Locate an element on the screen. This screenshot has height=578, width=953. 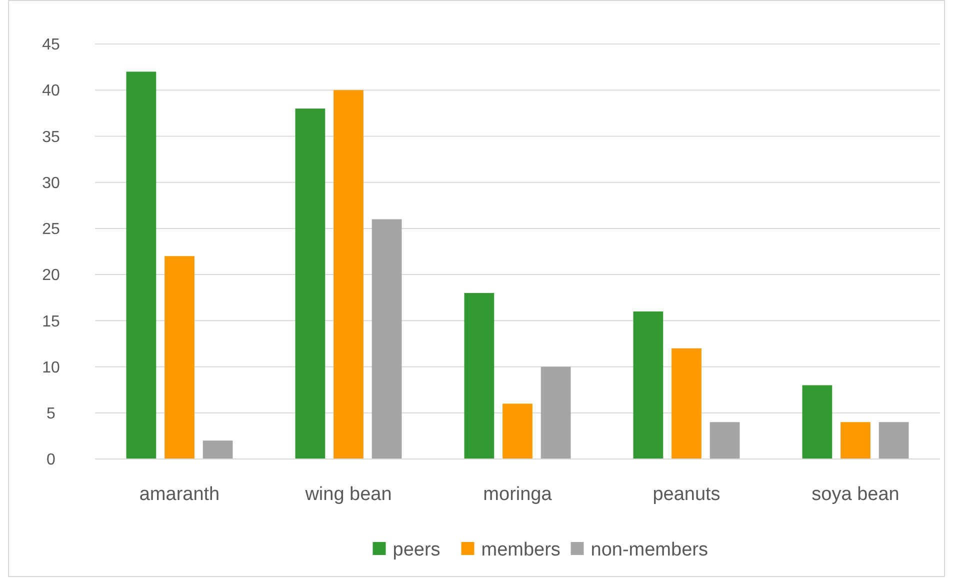
y-tick-label: 20 is located at coordinates (51, 275).